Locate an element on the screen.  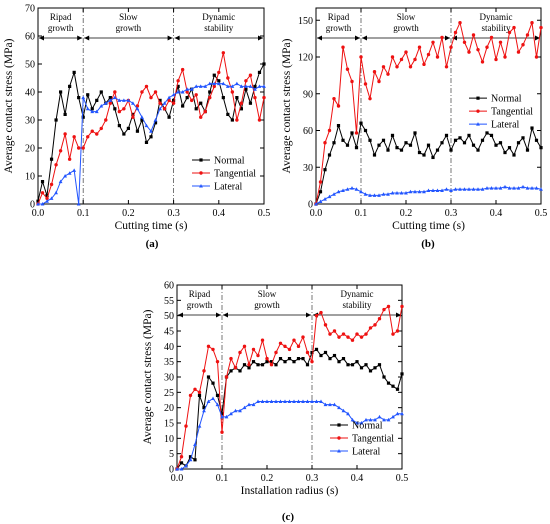
panel-a-legend-marker-normal is located at coordinates (201, 160).